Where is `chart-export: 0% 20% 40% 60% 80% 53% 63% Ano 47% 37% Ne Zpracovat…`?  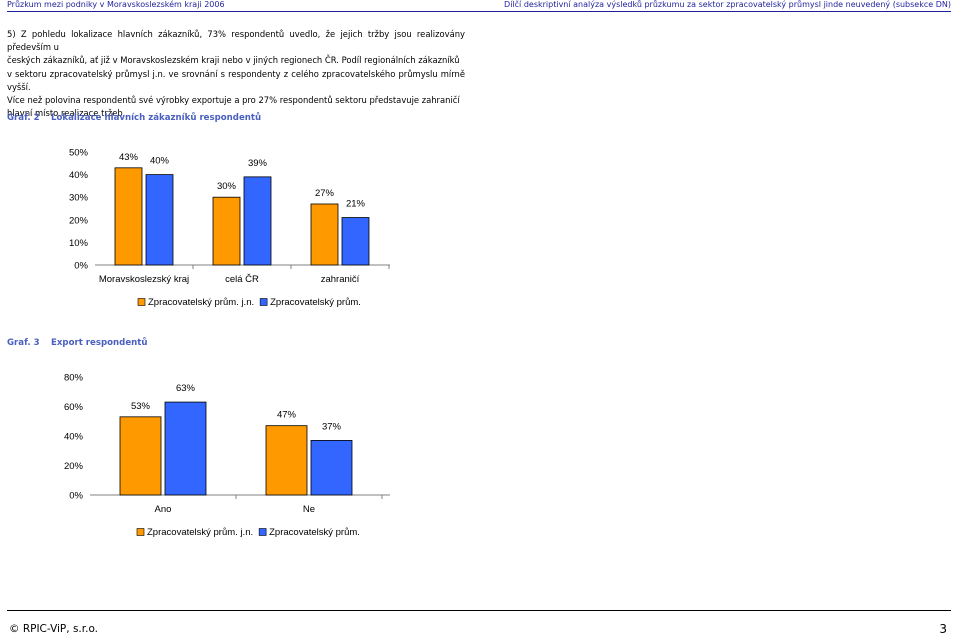
chart-export: 0% 20% 40% 60% 80% 53% 63% Ano 47% 37% Ne Zpracovat… is located at coordinates (227, 455).